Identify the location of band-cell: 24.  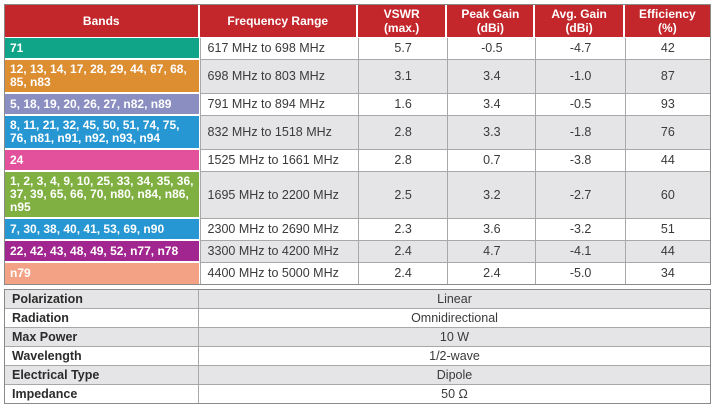
(102, 161).